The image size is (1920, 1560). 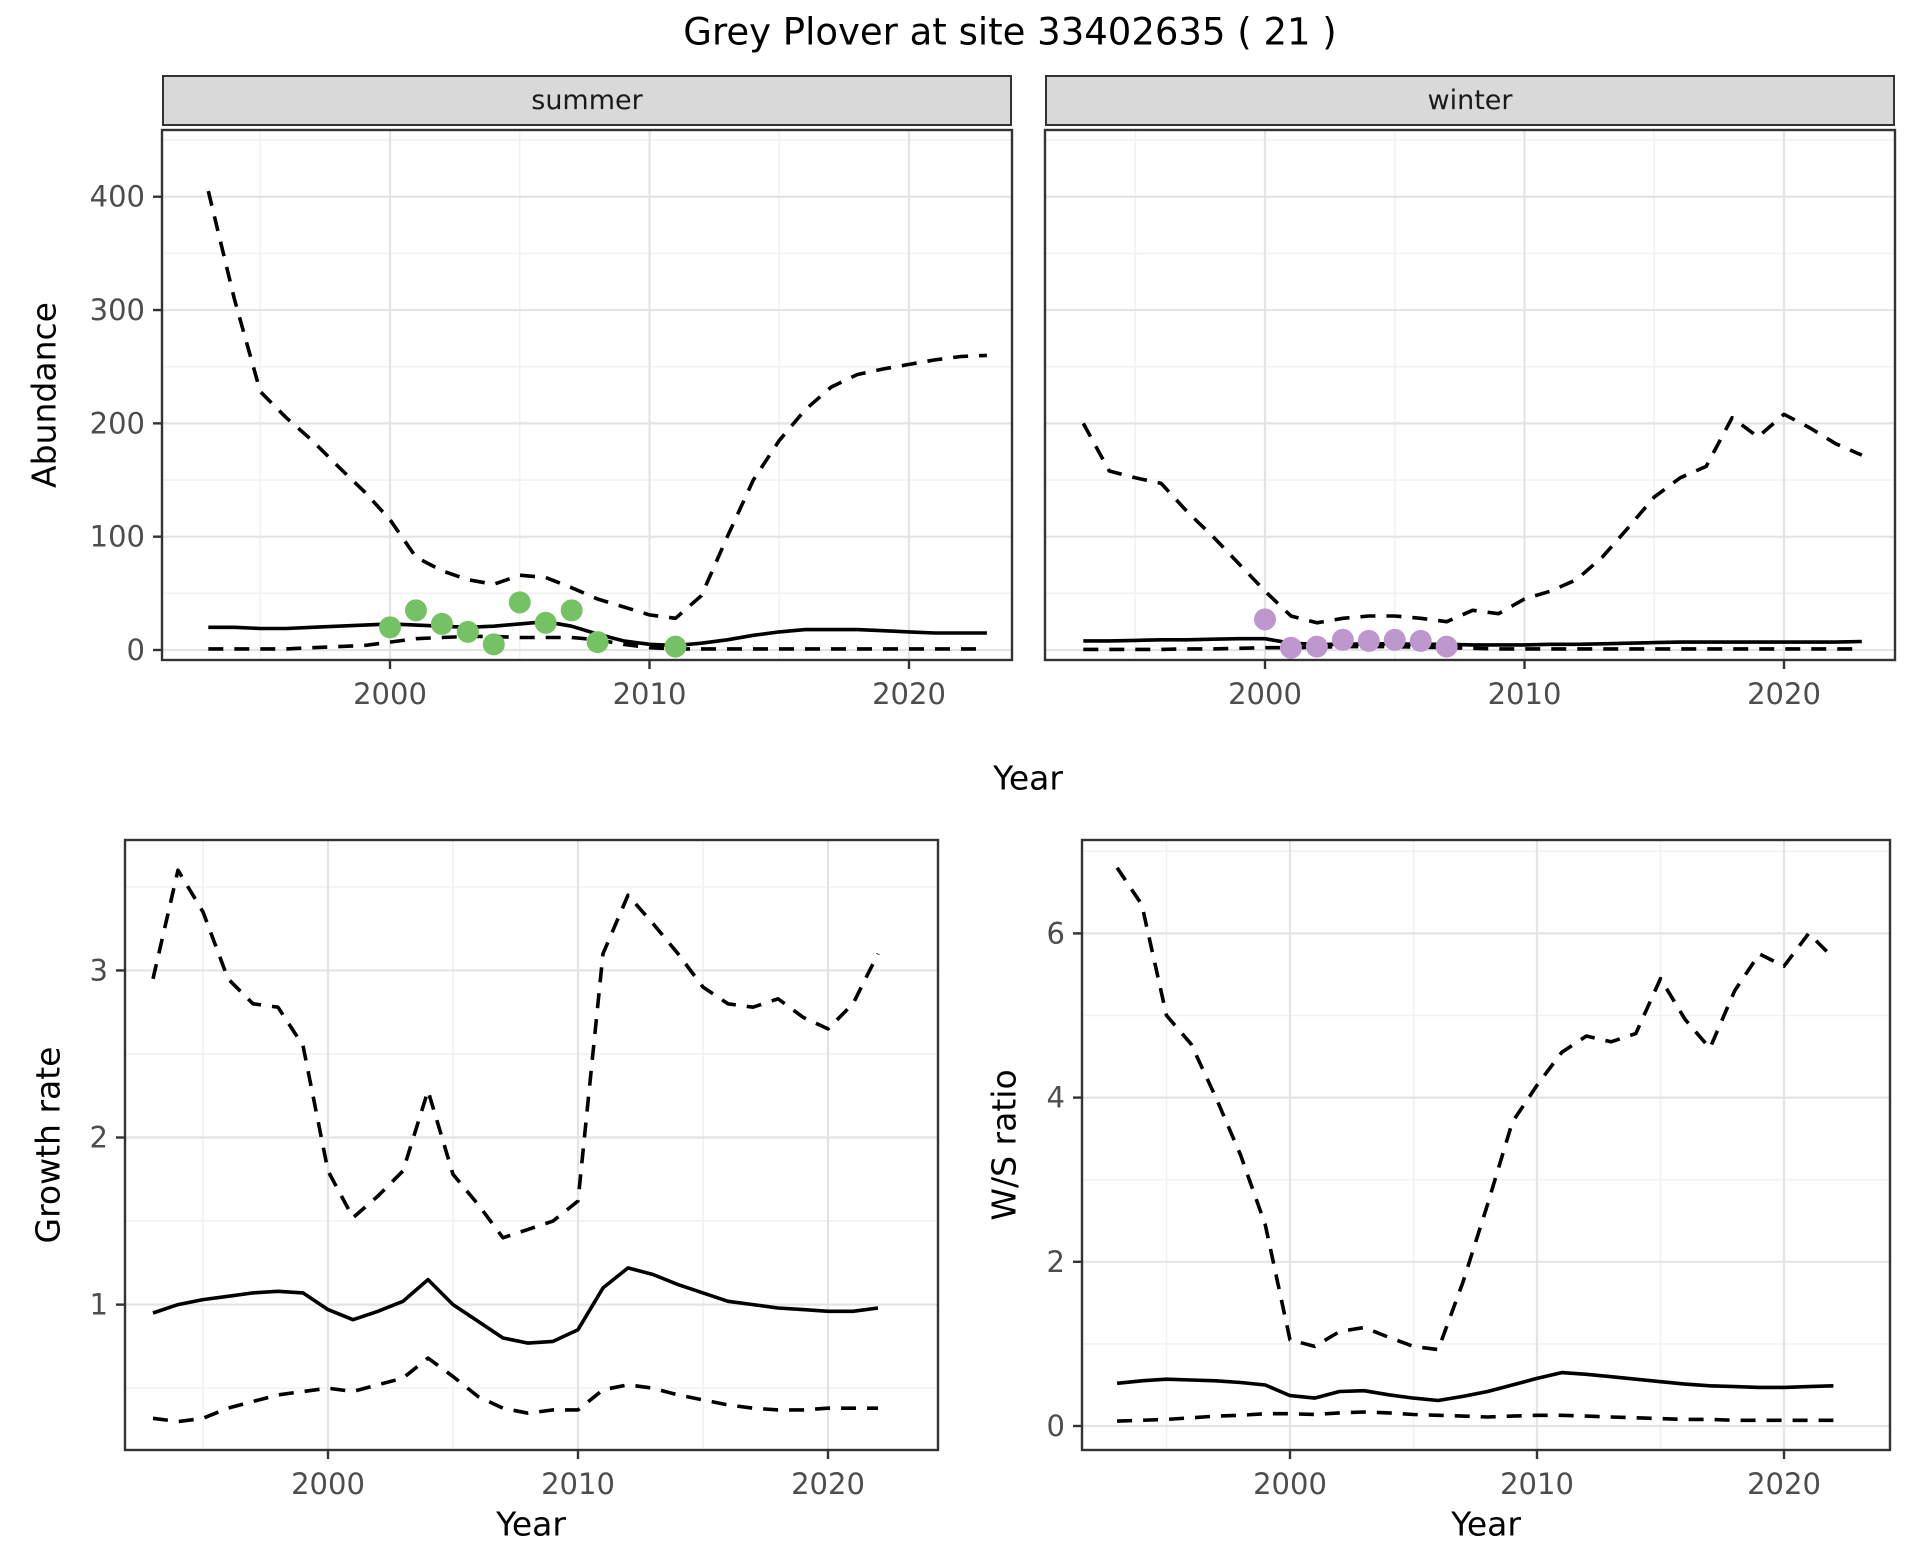 I want to click on y-tick-label: 100, so click(x=117, y=537).